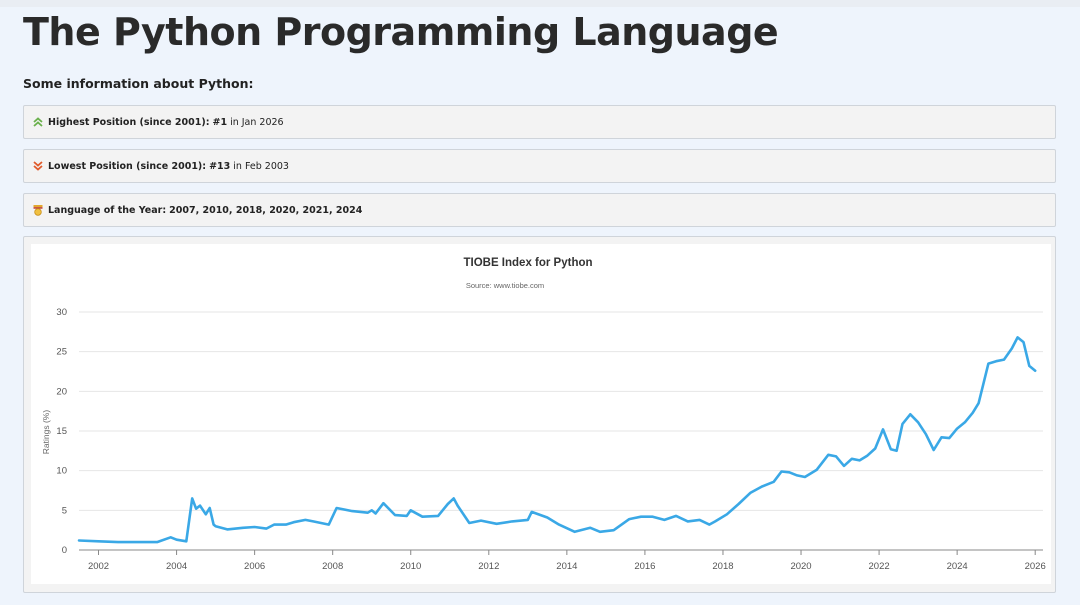  I want to click on x-tick-label: 2016, so click(644, 566).